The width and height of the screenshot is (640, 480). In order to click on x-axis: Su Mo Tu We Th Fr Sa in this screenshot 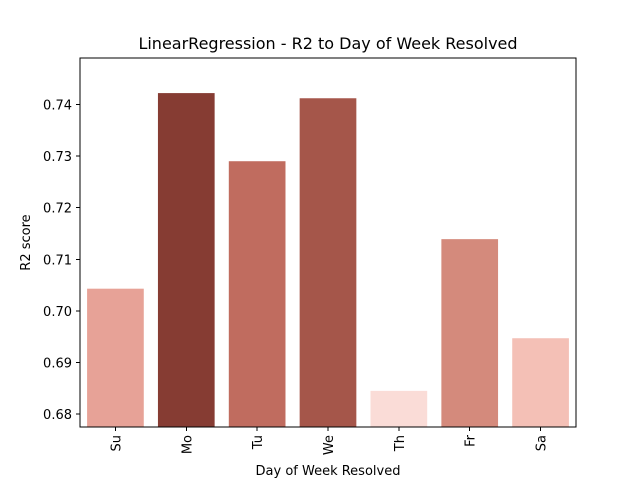, I will do `click(329, 441)`.